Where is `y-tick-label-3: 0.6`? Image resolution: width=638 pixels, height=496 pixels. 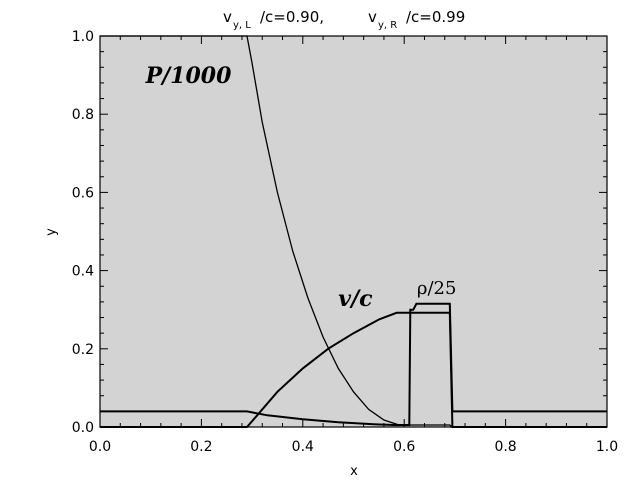 y-tick-label-3: 0.6 is located at coordinates (83, 193).